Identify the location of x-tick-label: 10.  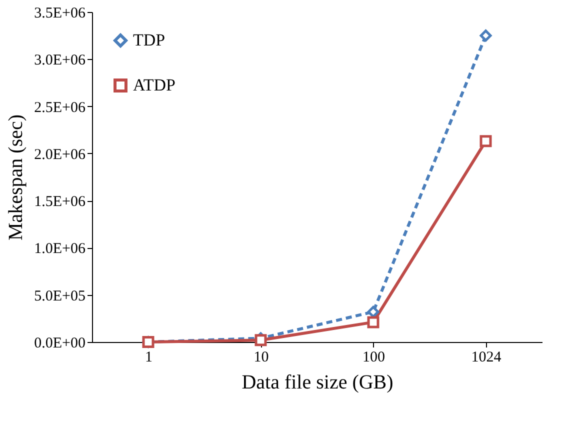
(261, 358).